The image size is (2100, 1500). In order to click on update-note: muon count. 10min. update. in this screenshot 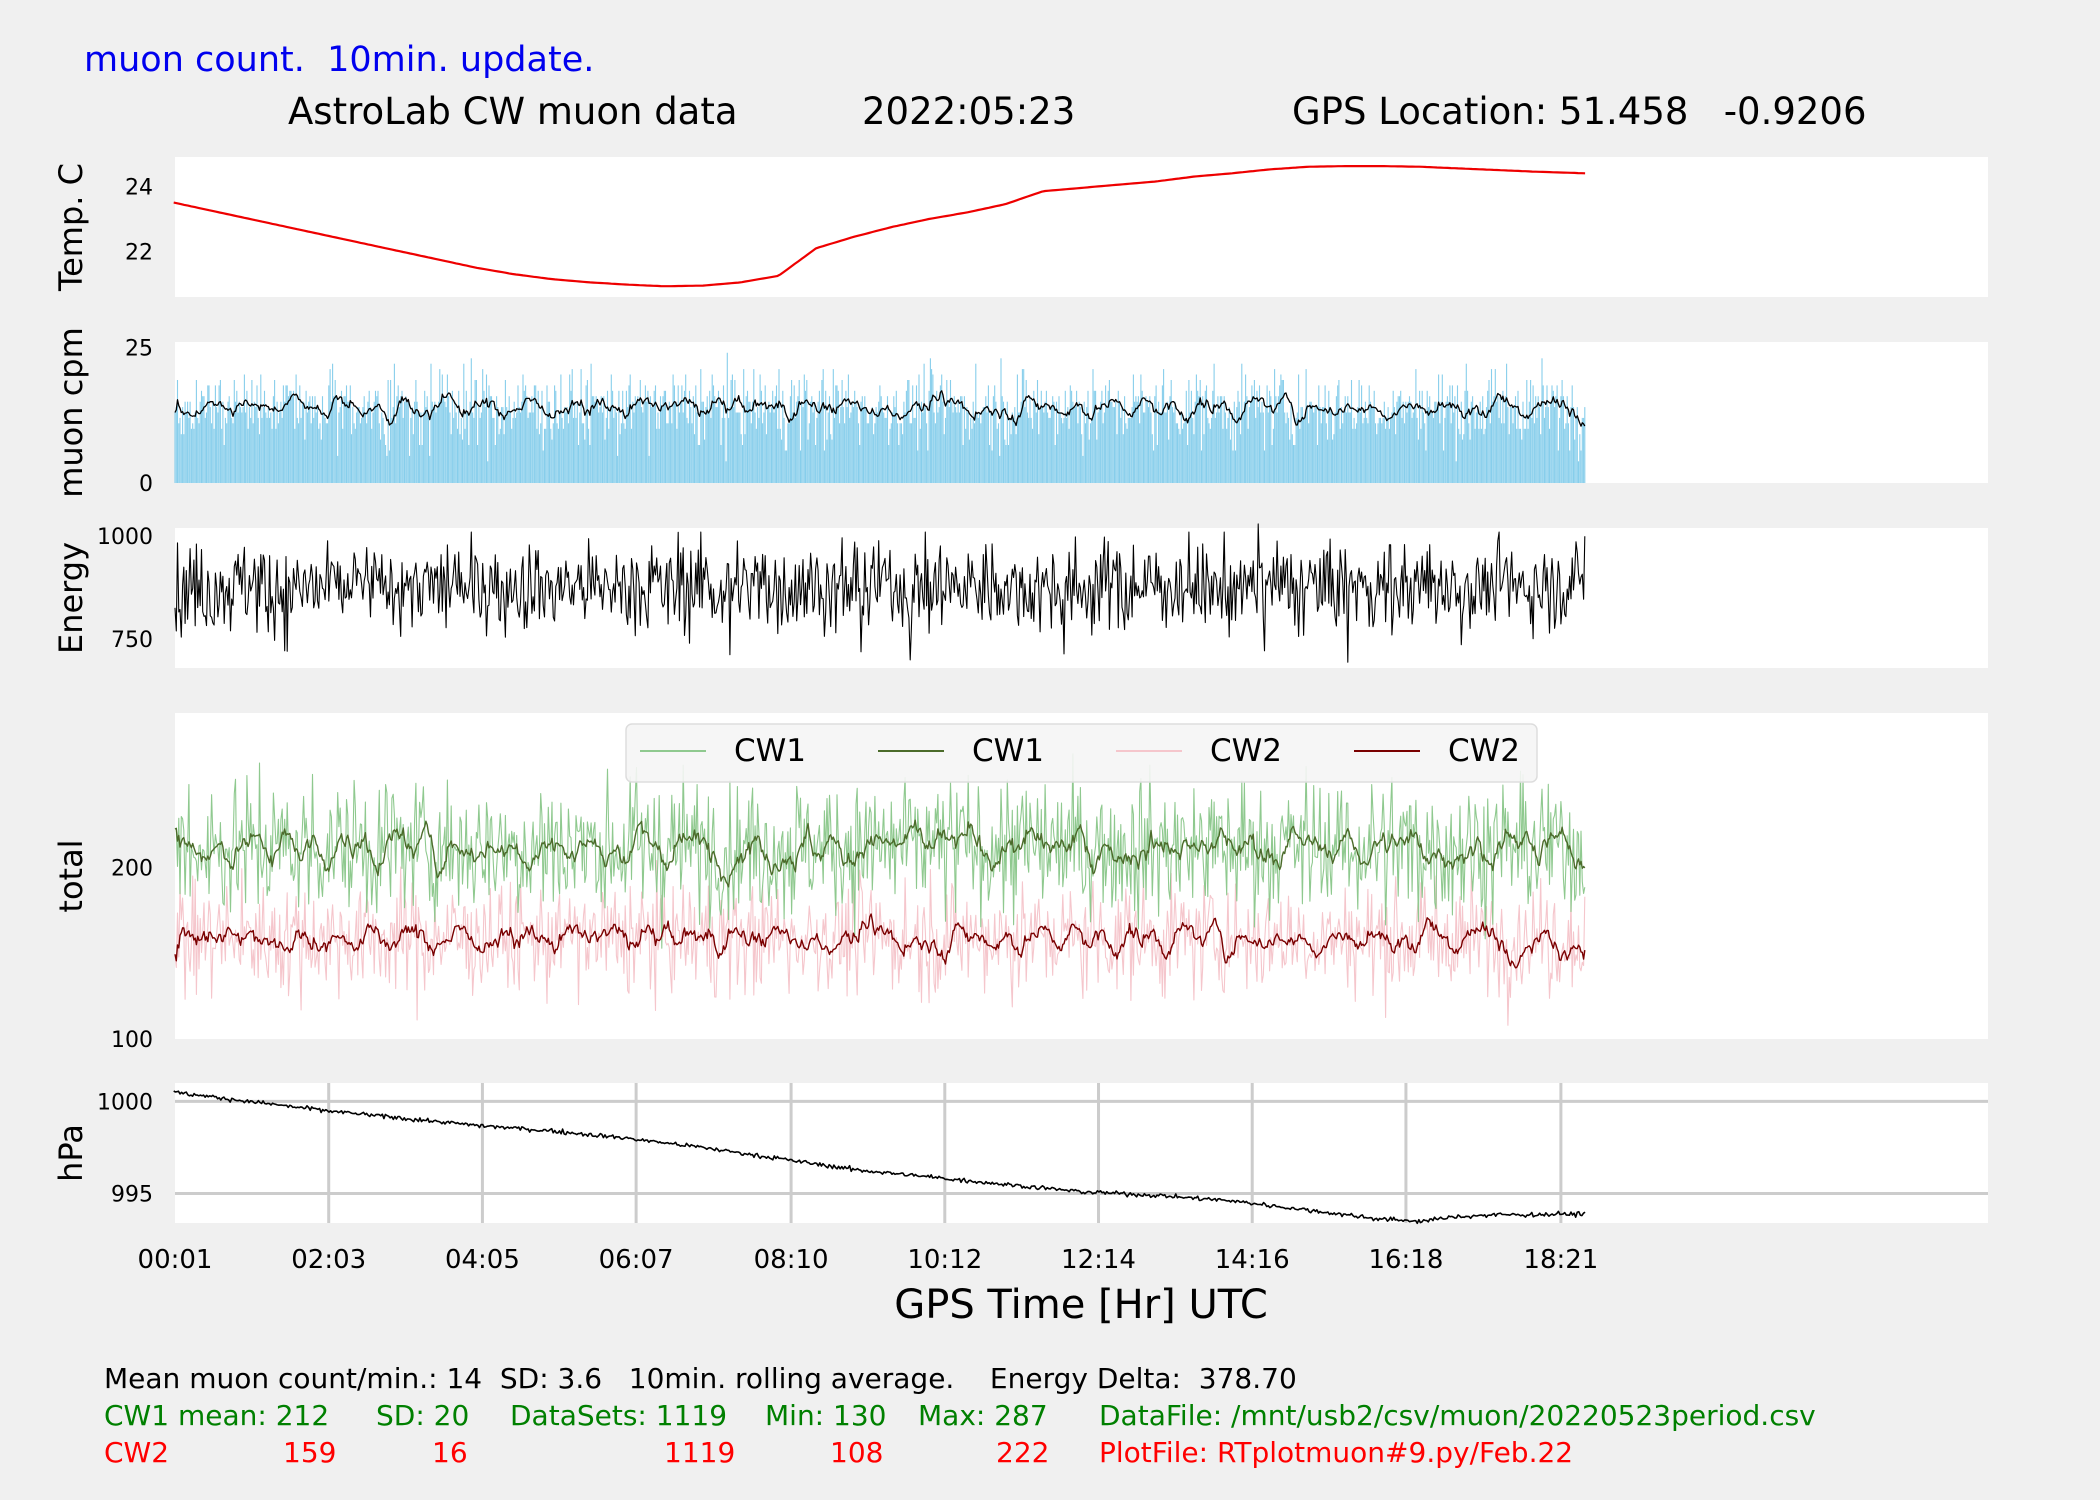, I will do `click(339, 60)`.